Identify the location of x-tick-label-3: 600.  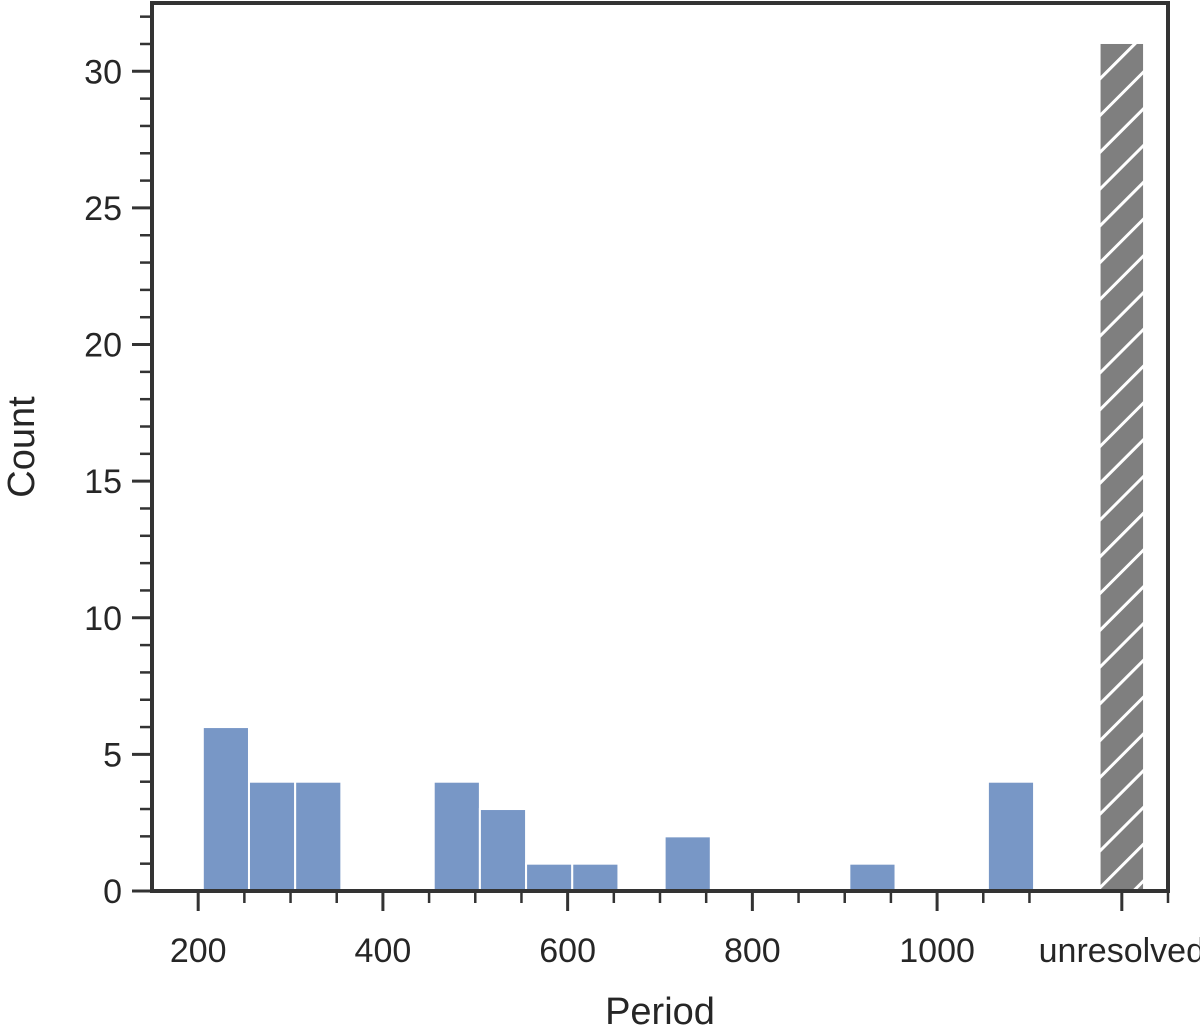
(567, 951).